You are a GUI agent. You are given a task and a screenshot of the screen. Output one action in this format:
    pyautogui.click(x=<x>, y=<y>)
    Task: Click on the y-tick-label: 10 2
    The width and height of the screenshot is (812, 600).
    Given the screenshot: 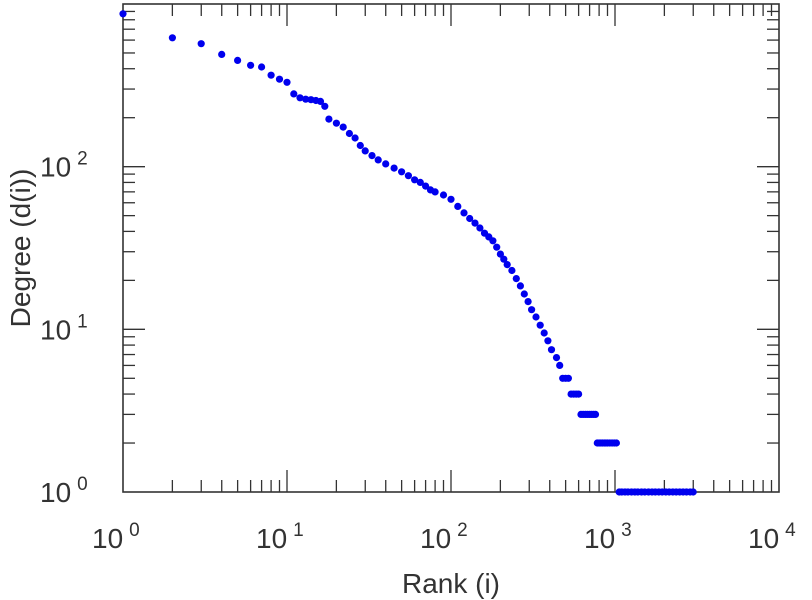 What is the action you would take?
    pyautogui.click(x=64, y=166)
    